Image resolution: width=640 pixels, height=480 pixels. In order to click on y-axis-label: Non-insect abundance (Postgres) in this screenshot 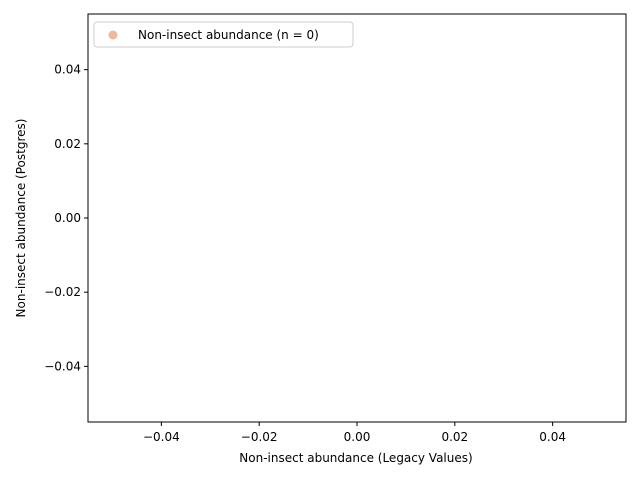, I will do `click(21, 218)`.